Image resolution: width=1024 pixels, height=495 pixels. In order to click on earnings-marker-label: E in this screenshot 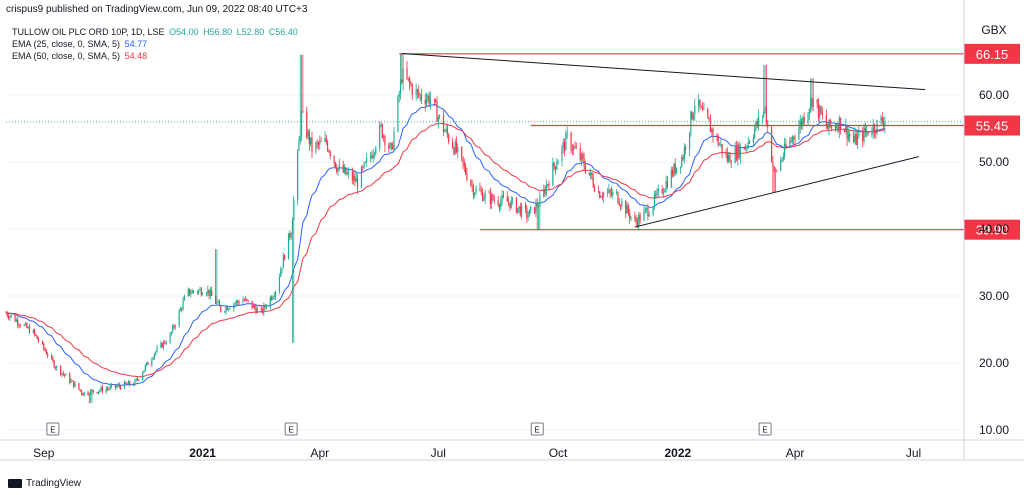, I will do `click(52, 430)`.